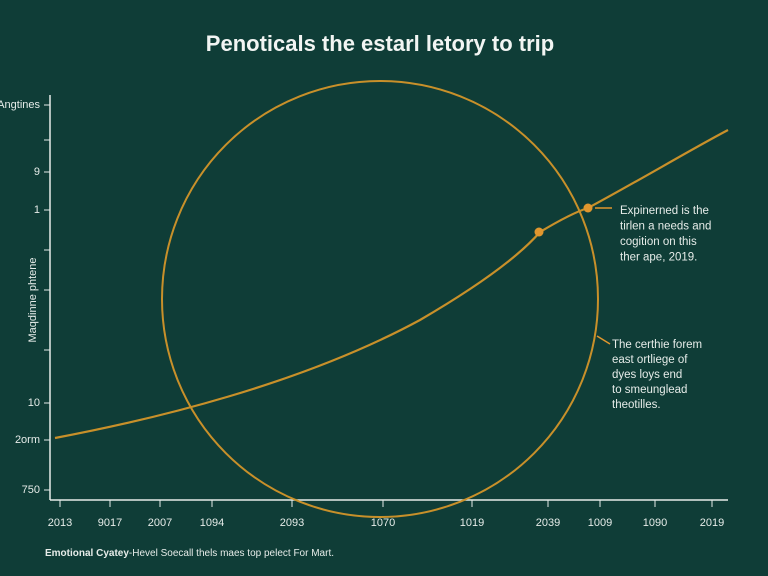 This screenshot has height=576, width=768. What do you see at coordinates (649, 390) in the screenshot?
I see `annotation-line: to smeunglead` at bounding box center [649, 390].